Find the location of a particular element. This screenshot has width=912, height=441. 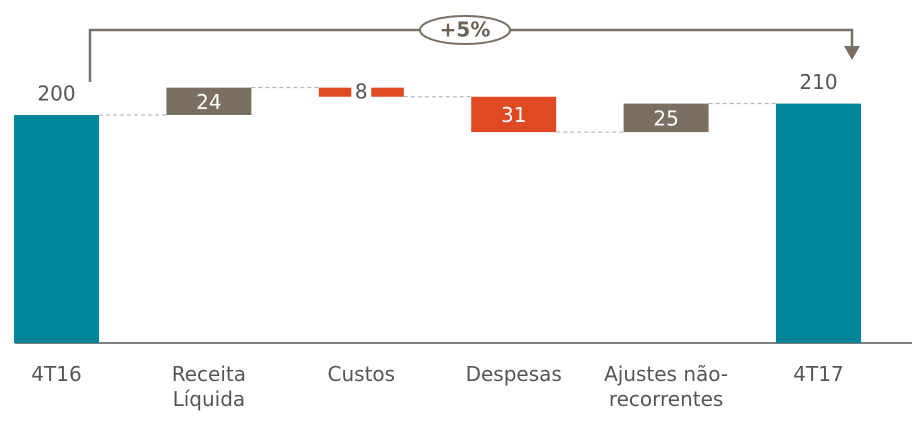

annotation-oval is located at coordinates (465, 30).